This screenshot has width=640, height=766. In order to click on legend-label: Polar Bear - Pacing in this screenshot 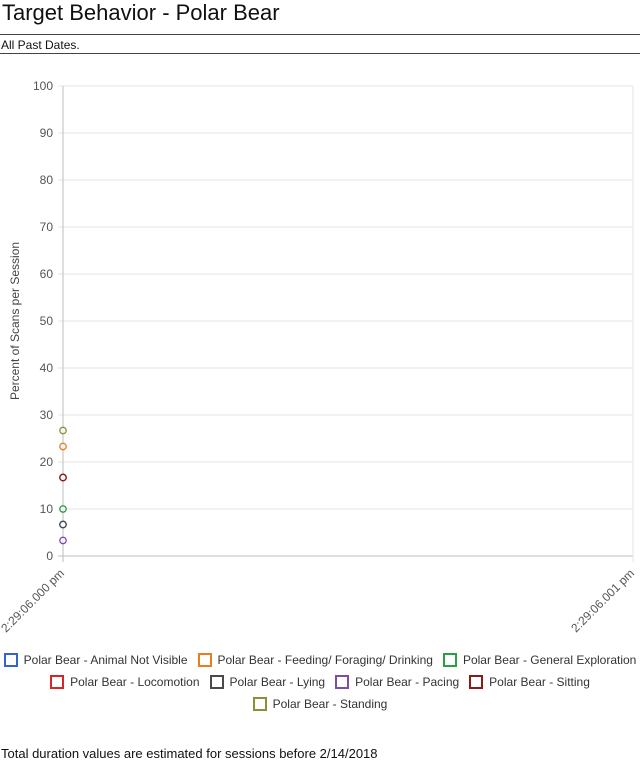, I will do `click(407, 682)`.